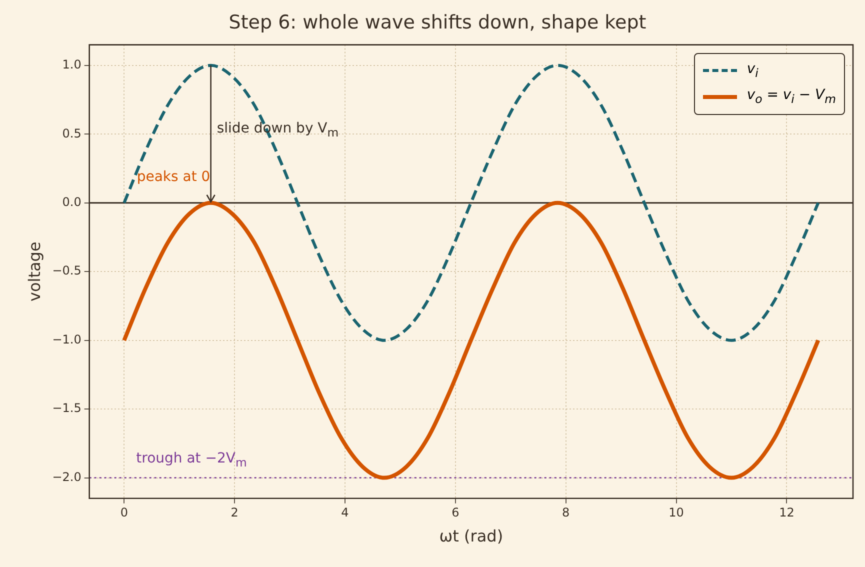  Describe the element at coordinates (791, 96) in the screenshot. I see `legend-label: v$_{o}$ = v$_{i}$ − V$_{m}$` at that location.